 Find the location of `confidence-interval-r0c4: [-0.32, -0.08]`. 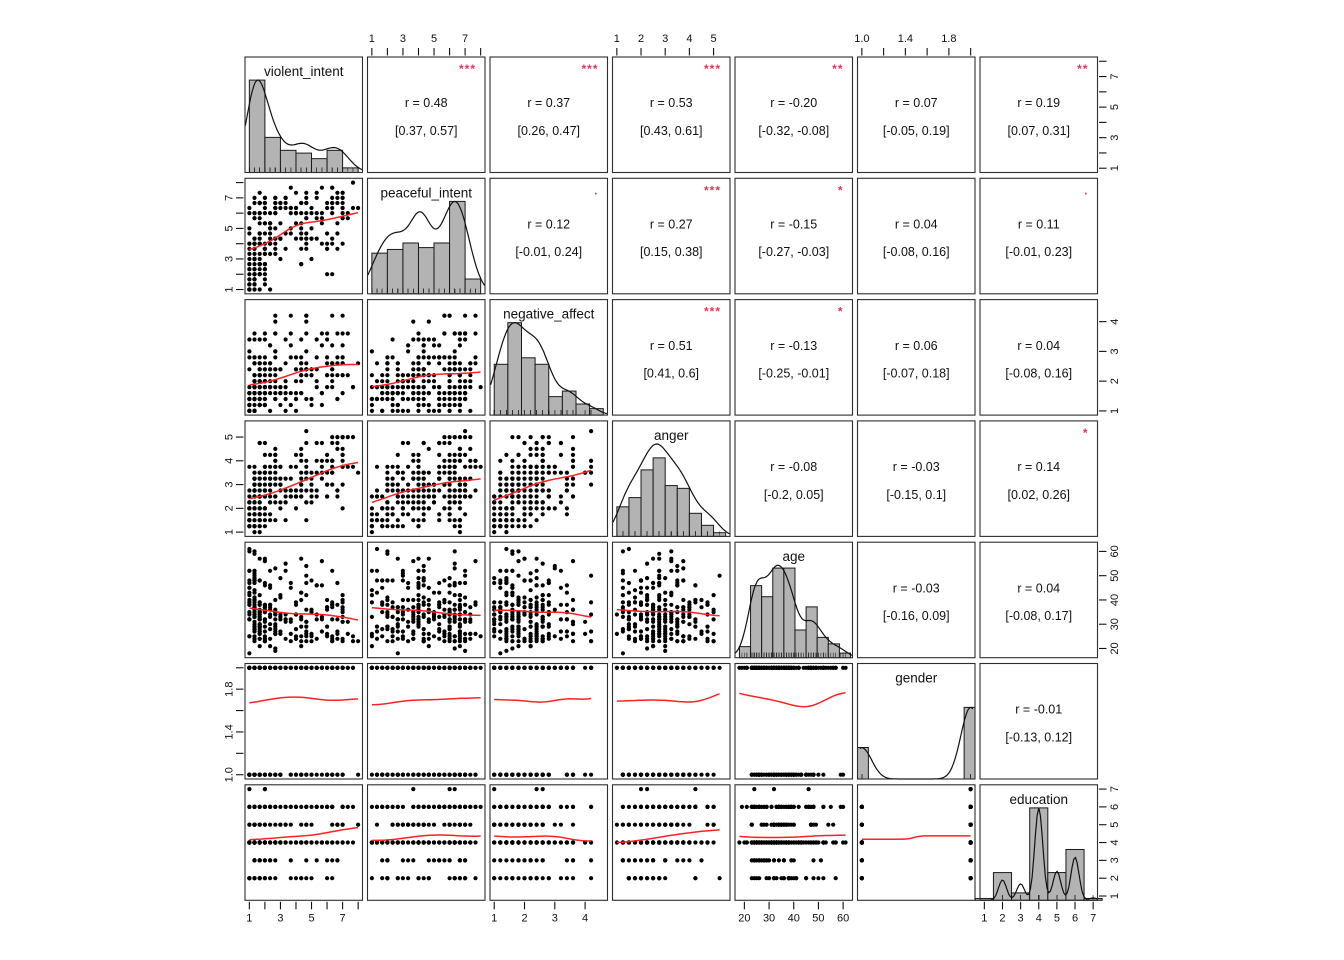

confidence-interval-r0c4: [-0.32, -0.08] is located at coordinates (793, 131).